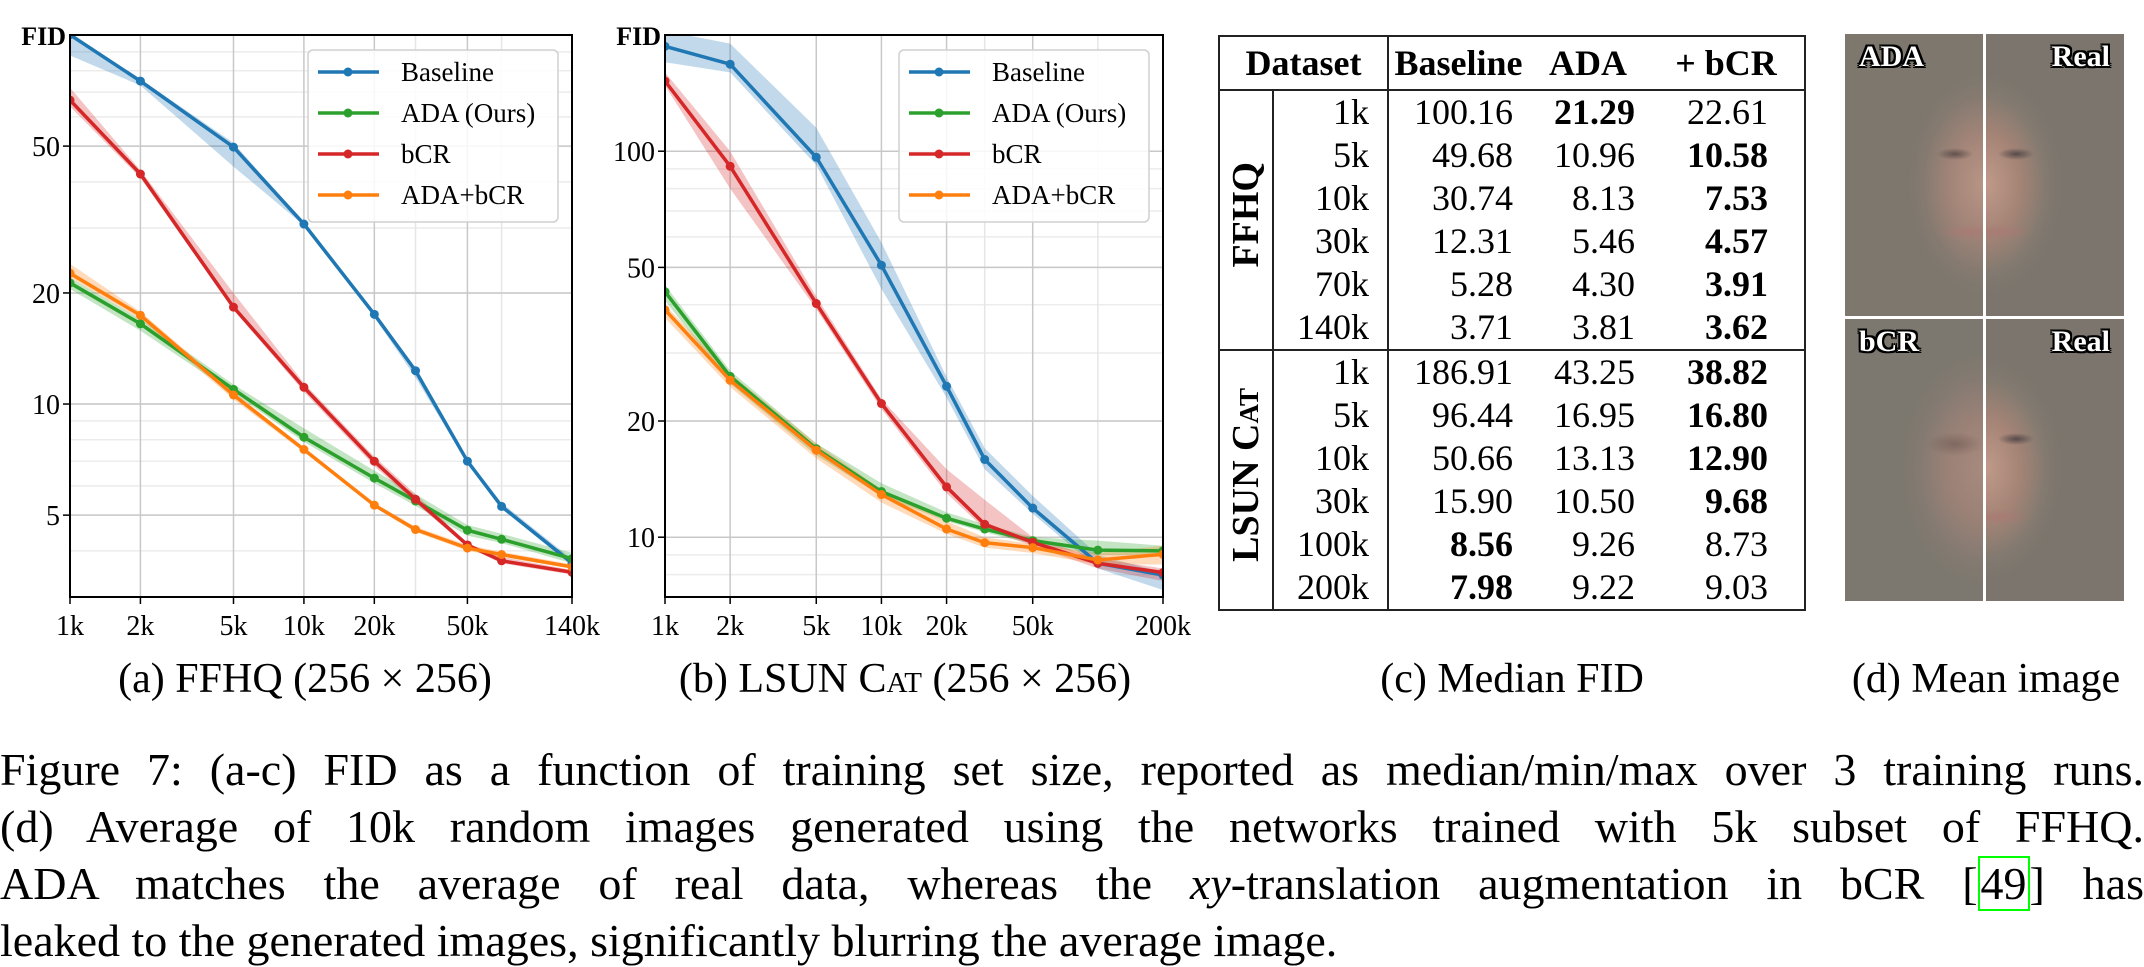 The image size is (2144, 967). I want to click on subcaption-b: (b) LSUN Cat (256 × 256), so click(905, 679).